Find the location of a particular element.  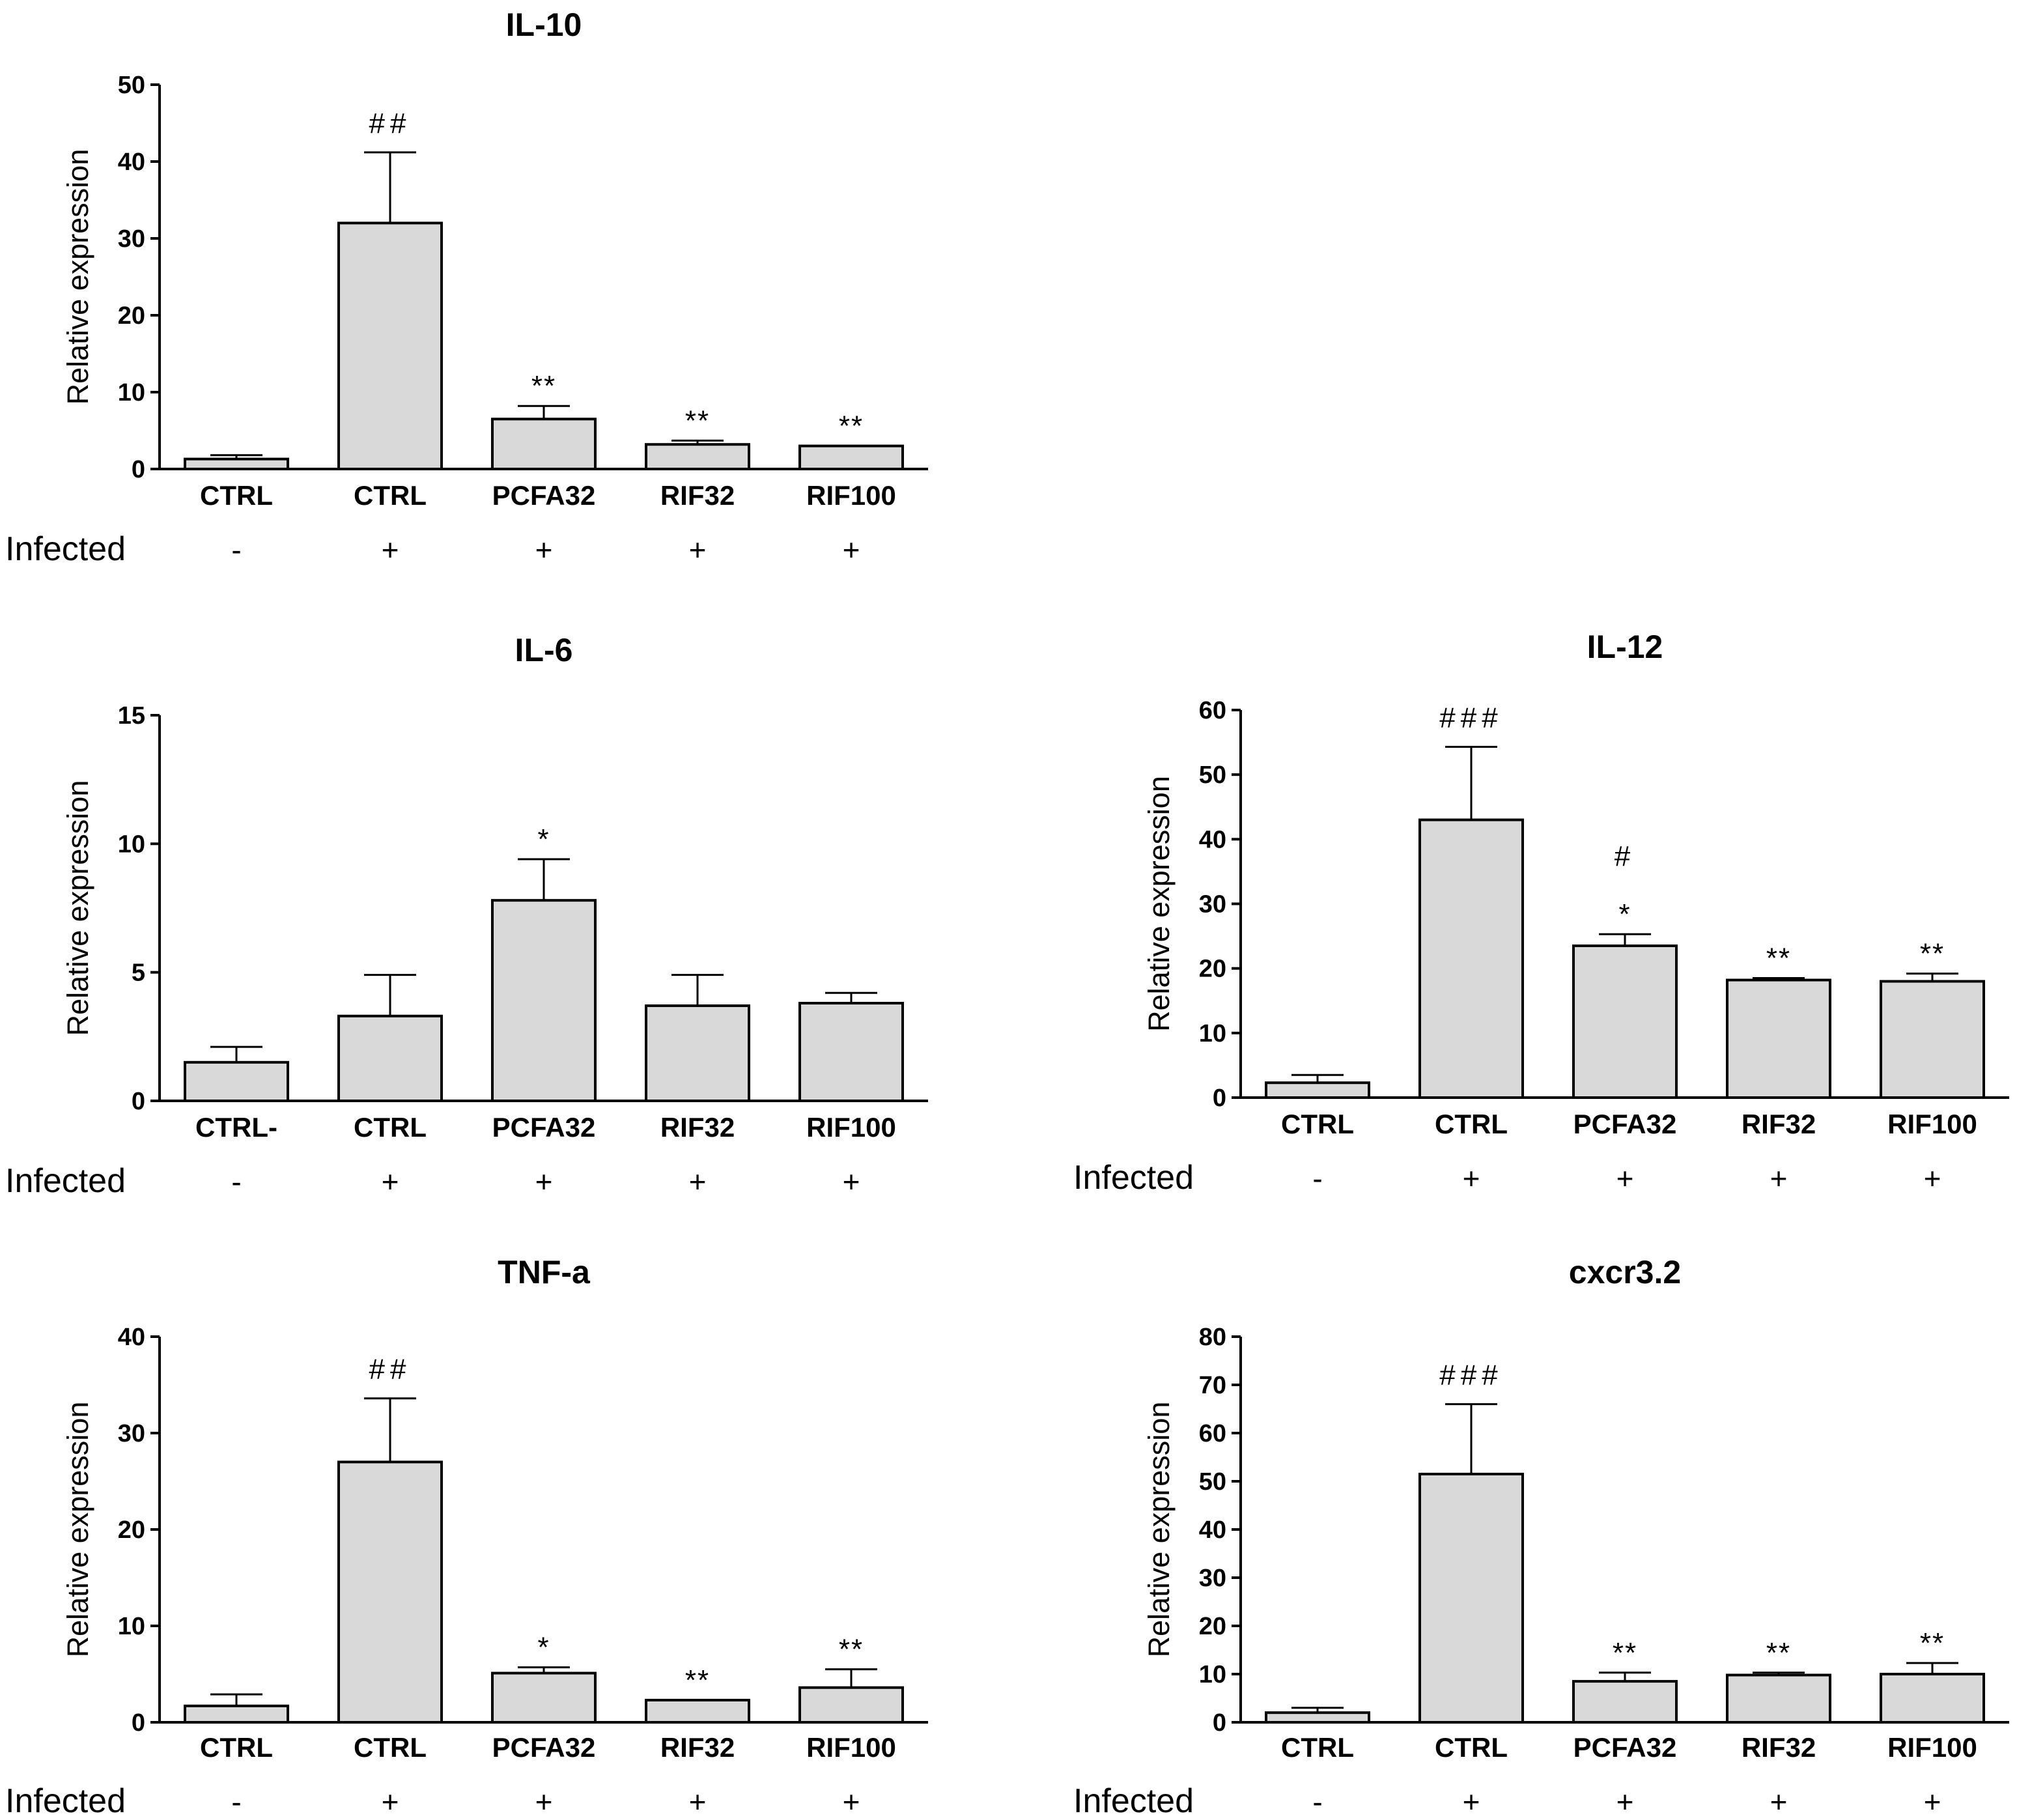

significance-annotation: # is located at coordinates (1625, 856).